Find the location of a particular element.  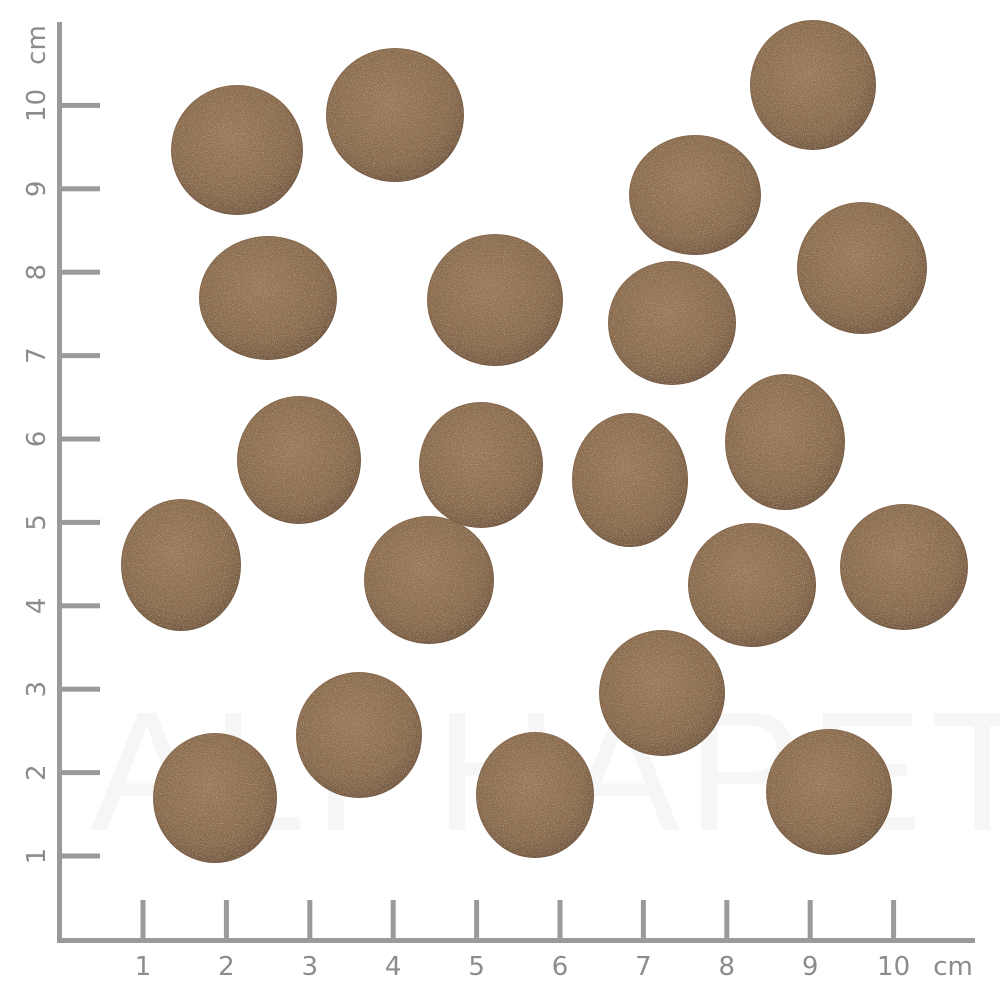

y-unit-label: cm is located at coordinates (37, 45).